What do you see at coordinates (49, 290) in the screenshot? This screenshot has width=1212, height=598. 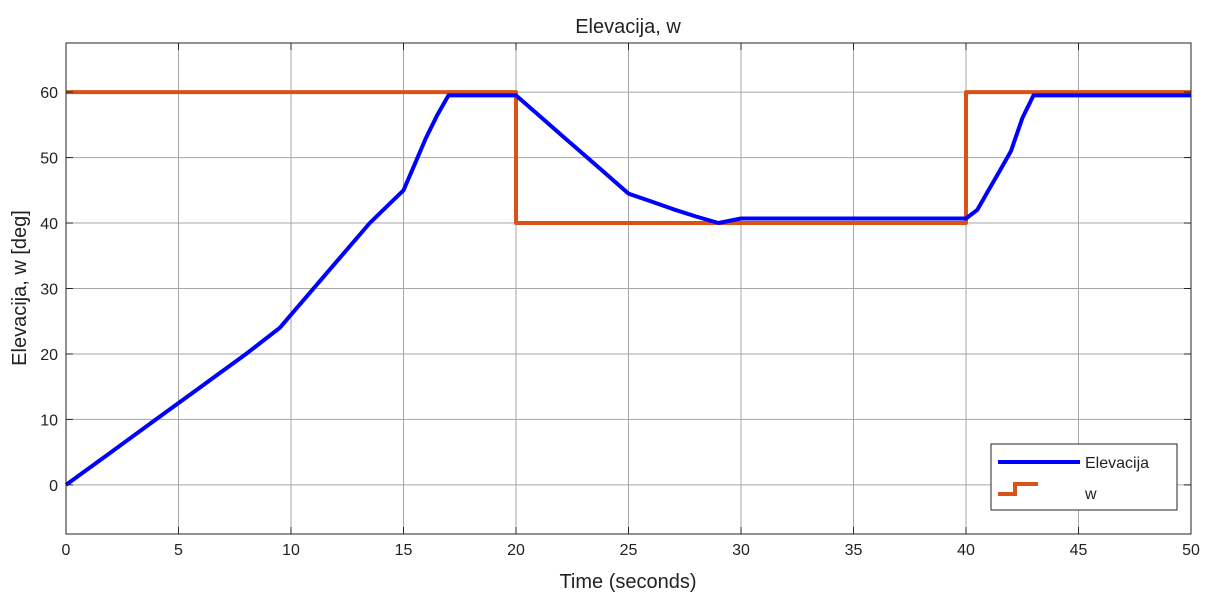 I see `y-tick-label: 30` at bounding box center [49, 290].